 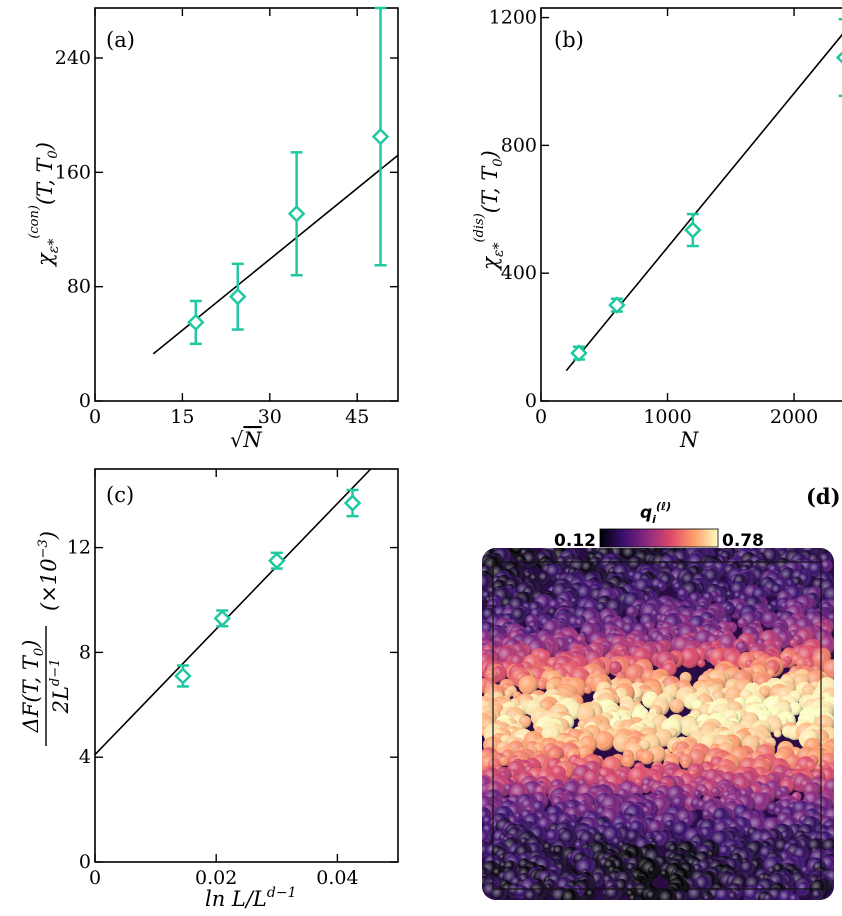 I want to click on y-tick-label: 8, so click(x=85, y=652).